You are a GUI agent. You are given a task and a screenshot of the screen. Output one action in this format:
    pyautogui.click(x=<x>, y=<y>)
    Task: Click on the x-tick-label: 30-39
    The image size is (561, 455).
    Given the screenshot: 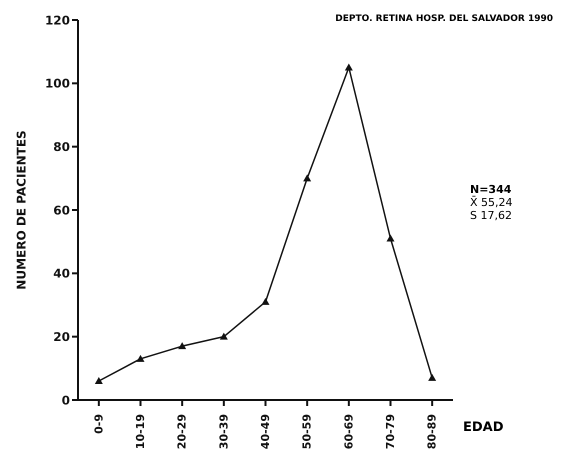 What is the action you would take?
    pyautogui.click(x=223, y=432)
    